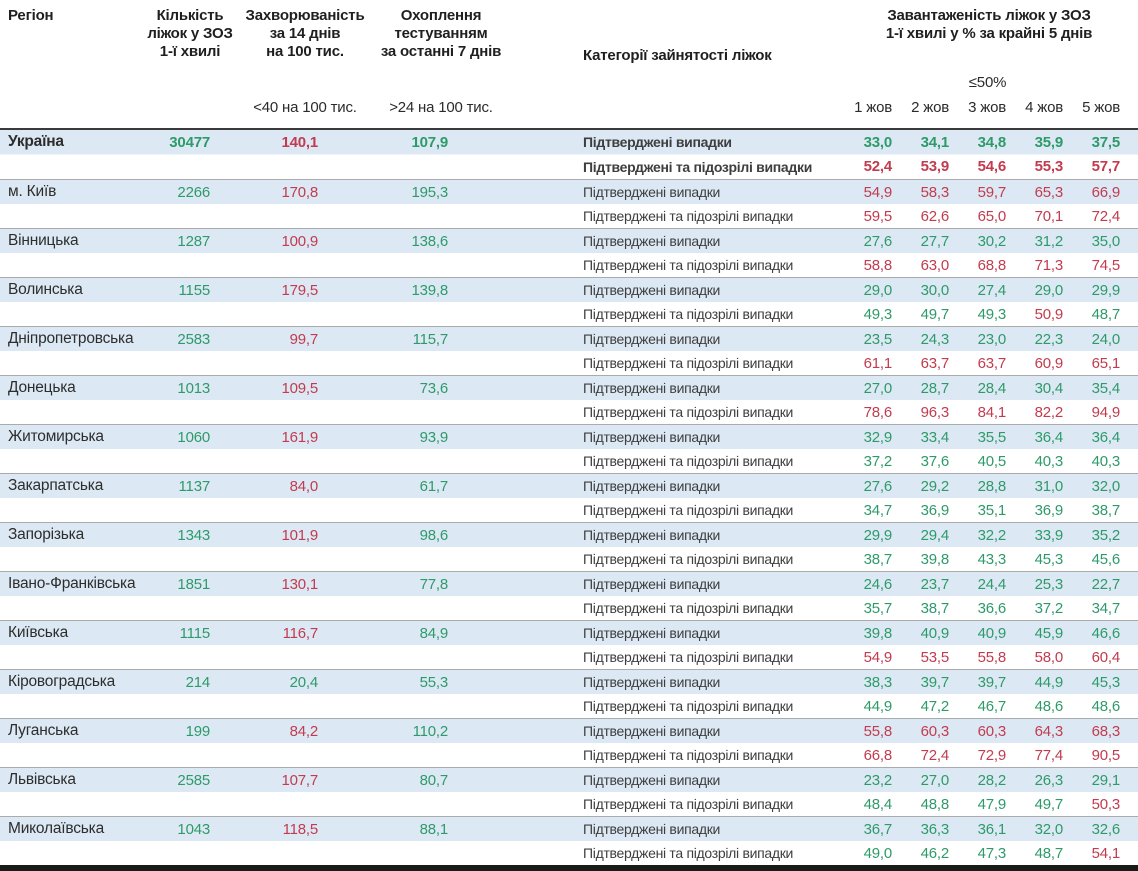 The width and height of the screenshot is (1138, 871). I want to click on occupancy-confirmed-suspected-value: 70,1, so click(1049, 216).